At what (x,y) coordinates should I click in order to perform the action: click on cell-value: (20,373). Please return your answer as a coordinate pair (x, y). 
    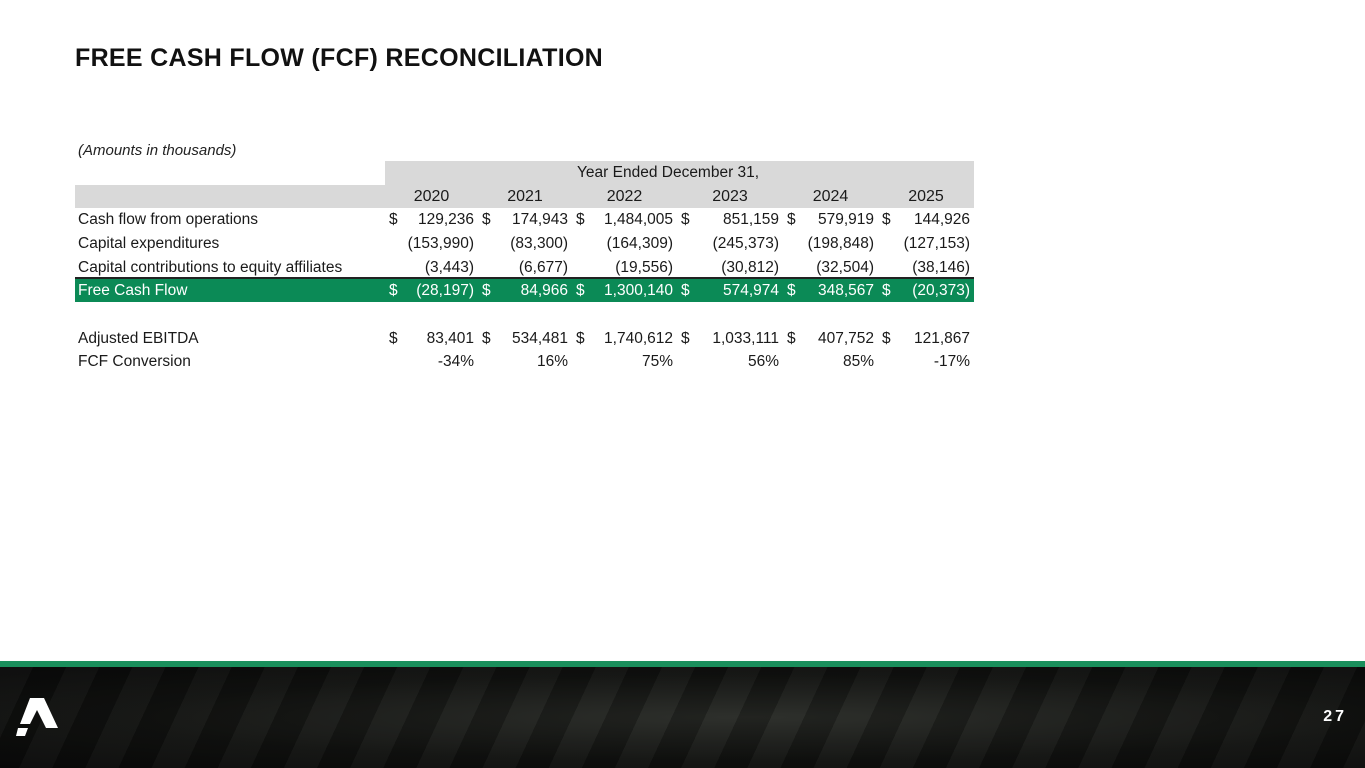
    Looking at the image, I should click on (941, 290).